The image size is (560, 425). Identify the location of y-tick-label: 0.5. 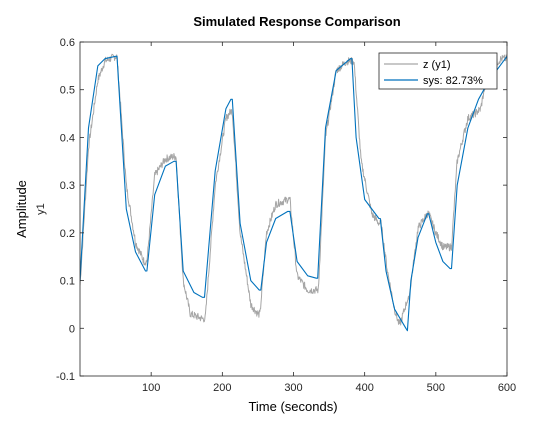
(67, 91).